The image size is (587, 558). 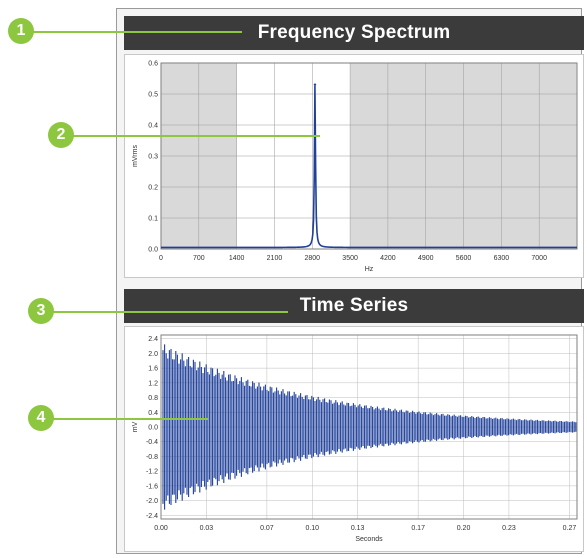 I want to click on time-series-y-tick-label: -0.4, so click(x=152, y=442).